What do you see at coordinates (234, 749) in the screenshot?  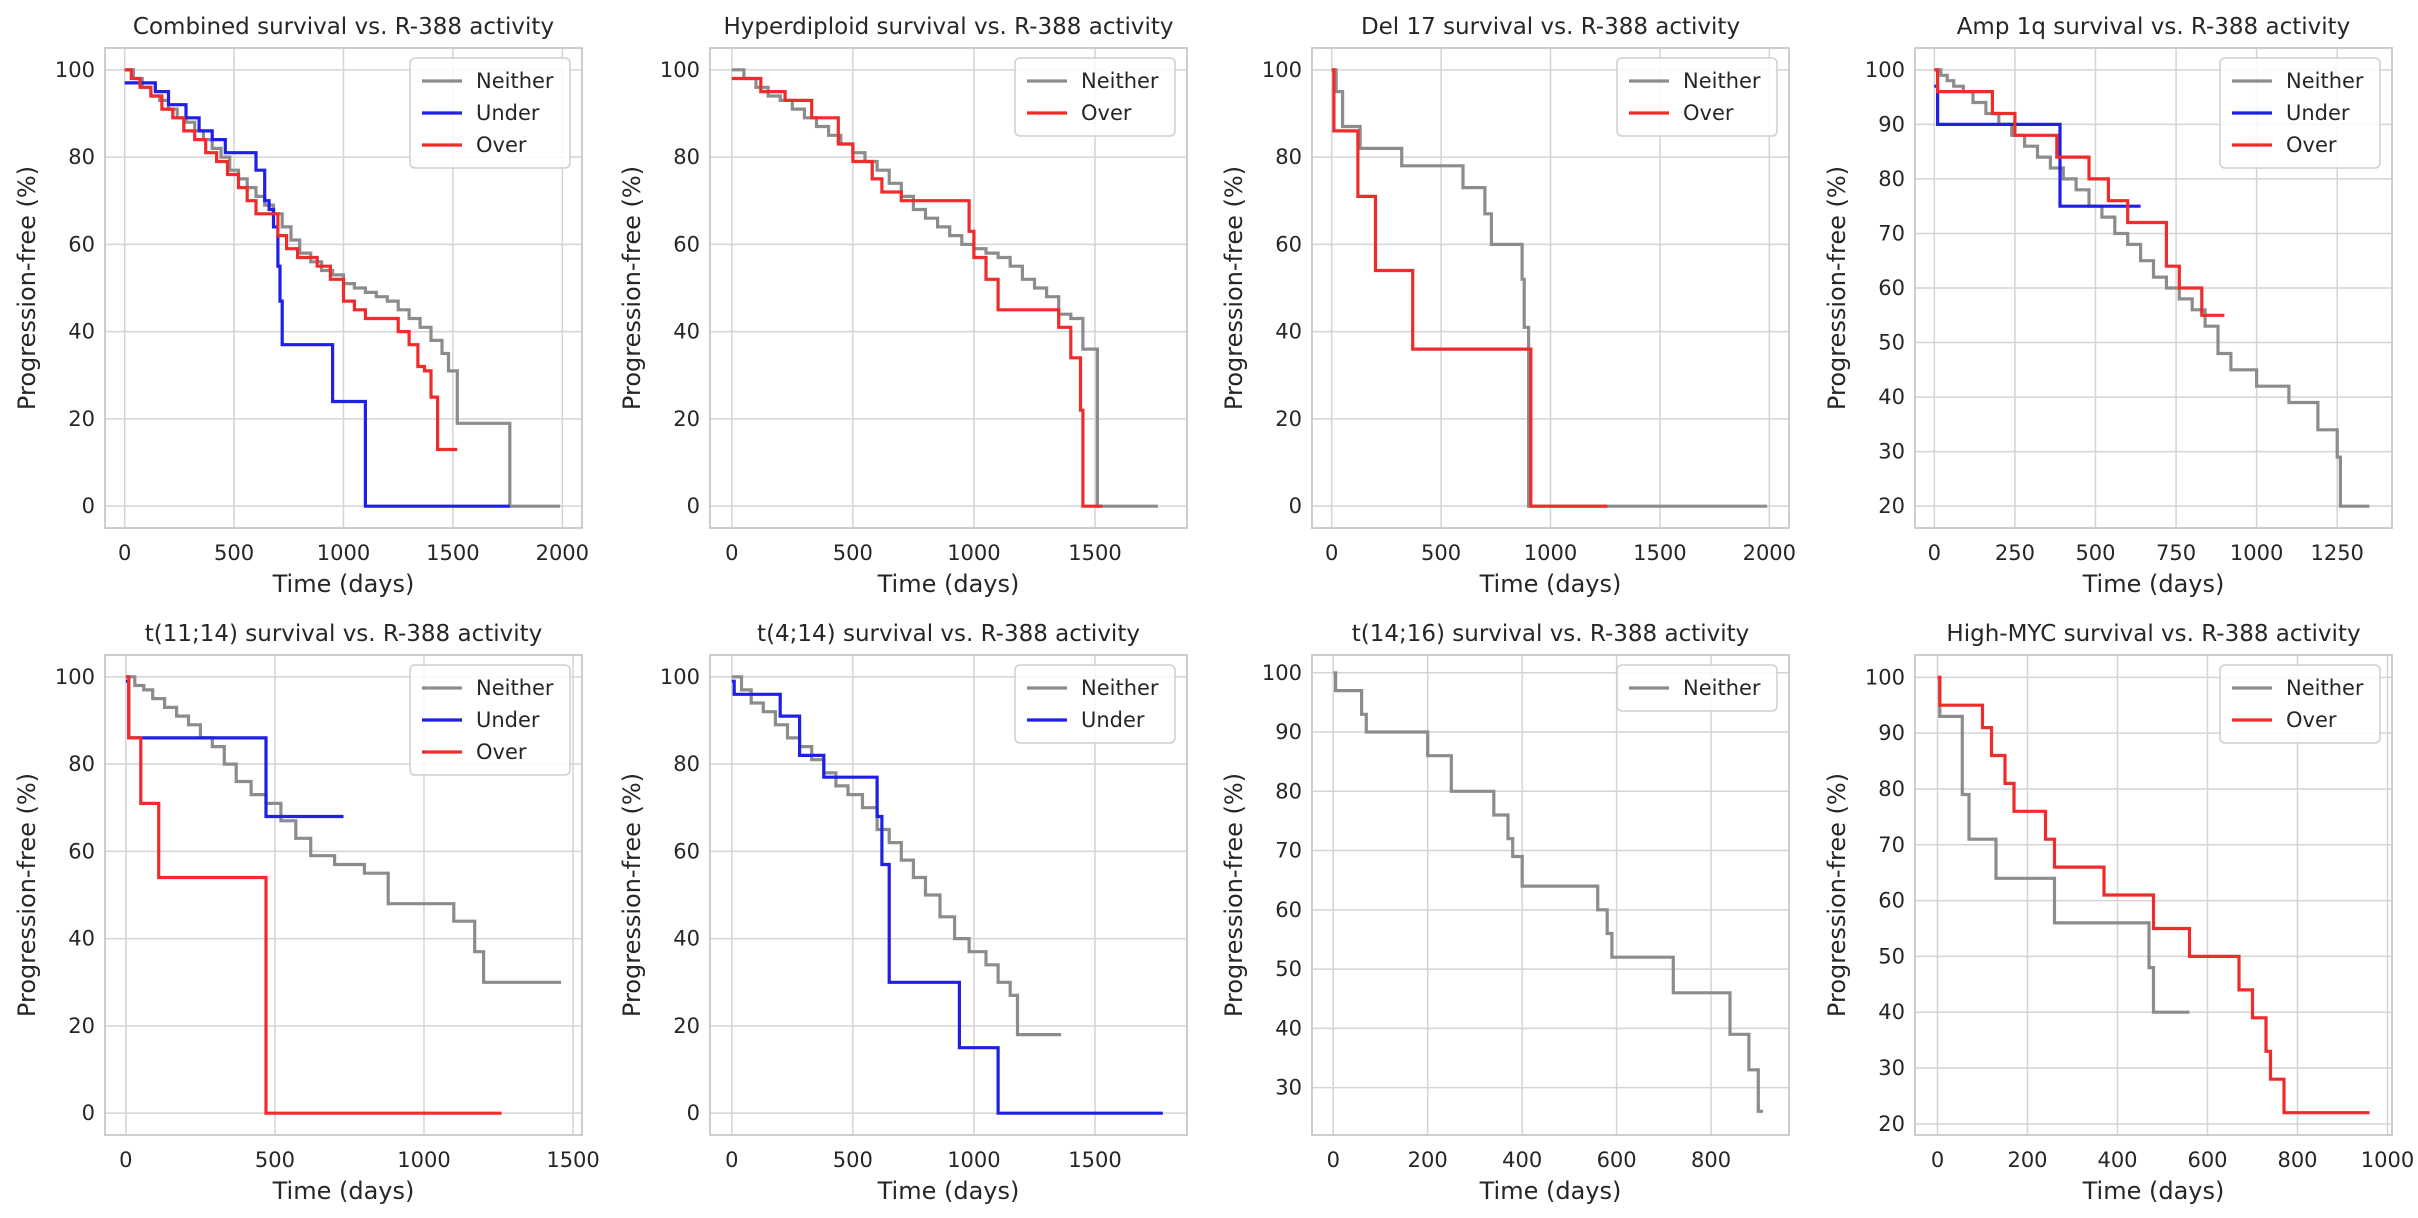 I see `series-line-under` at bounding box center [234, 749].